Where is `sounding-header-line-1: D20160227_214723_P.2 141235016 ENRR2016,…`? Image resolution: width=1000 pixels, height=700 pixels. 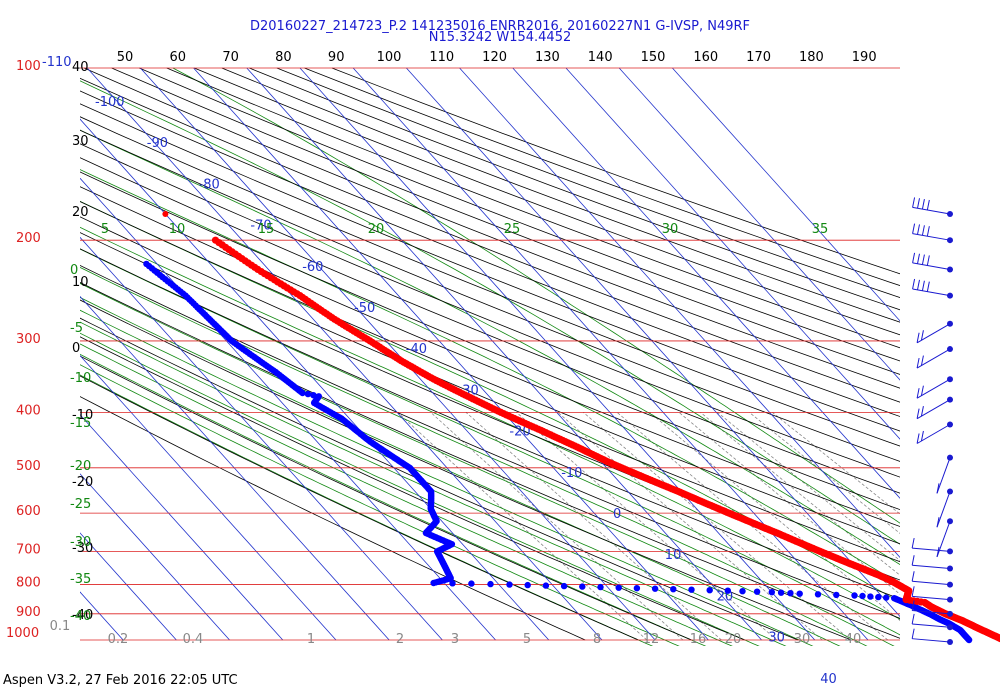 sounding-header-line-1: D20160227_214723_P.2 141235016 ENRR2016,… is located at coordinates (500, 26).